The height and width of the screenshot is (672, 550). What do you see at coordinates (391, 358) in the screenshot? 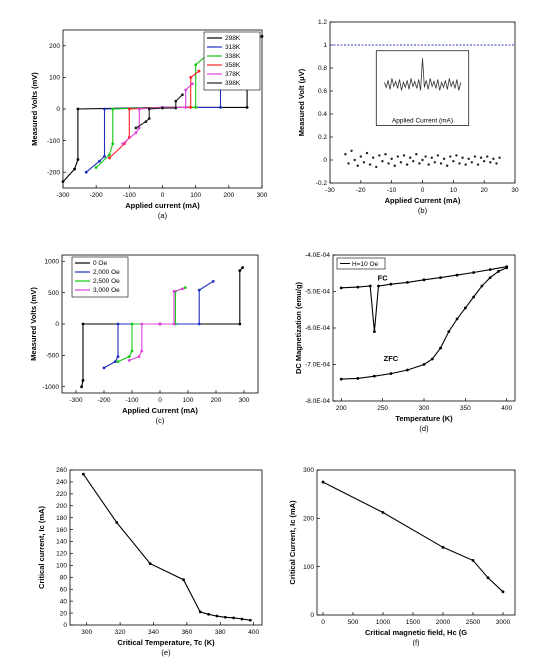
I see `annotation-zfc: ZFC` at bounding box center [391, 358].